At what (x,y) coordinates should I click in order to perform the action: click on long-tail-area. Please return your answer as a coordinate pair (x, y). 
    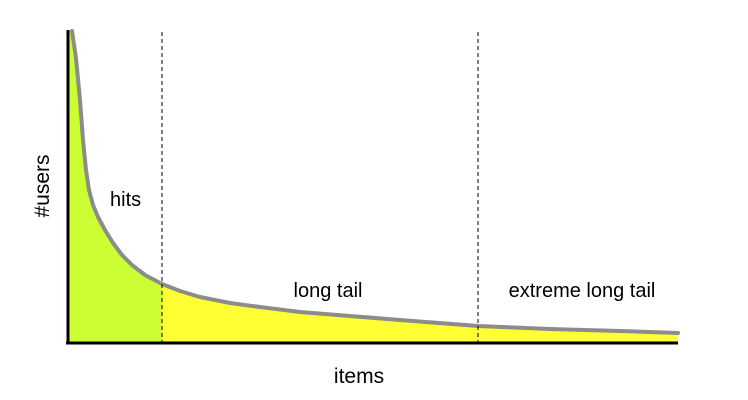
    Looking at the image, I should click on (320, 313).